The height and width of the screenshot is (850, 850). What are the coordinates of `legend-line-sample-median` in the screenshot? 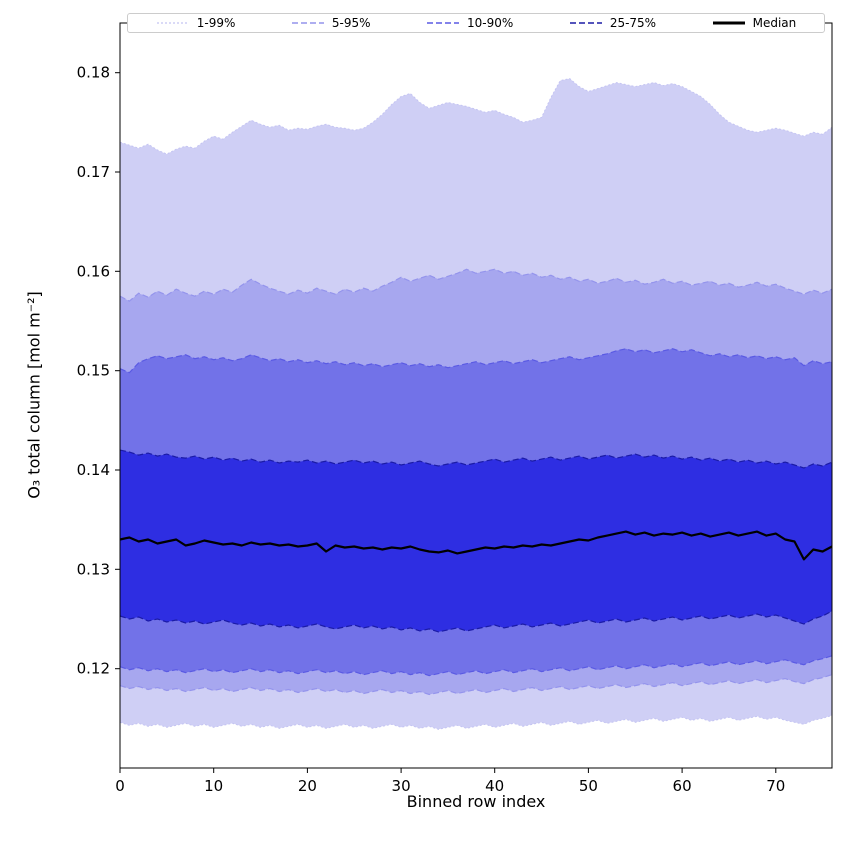 It's located at (728, 23).